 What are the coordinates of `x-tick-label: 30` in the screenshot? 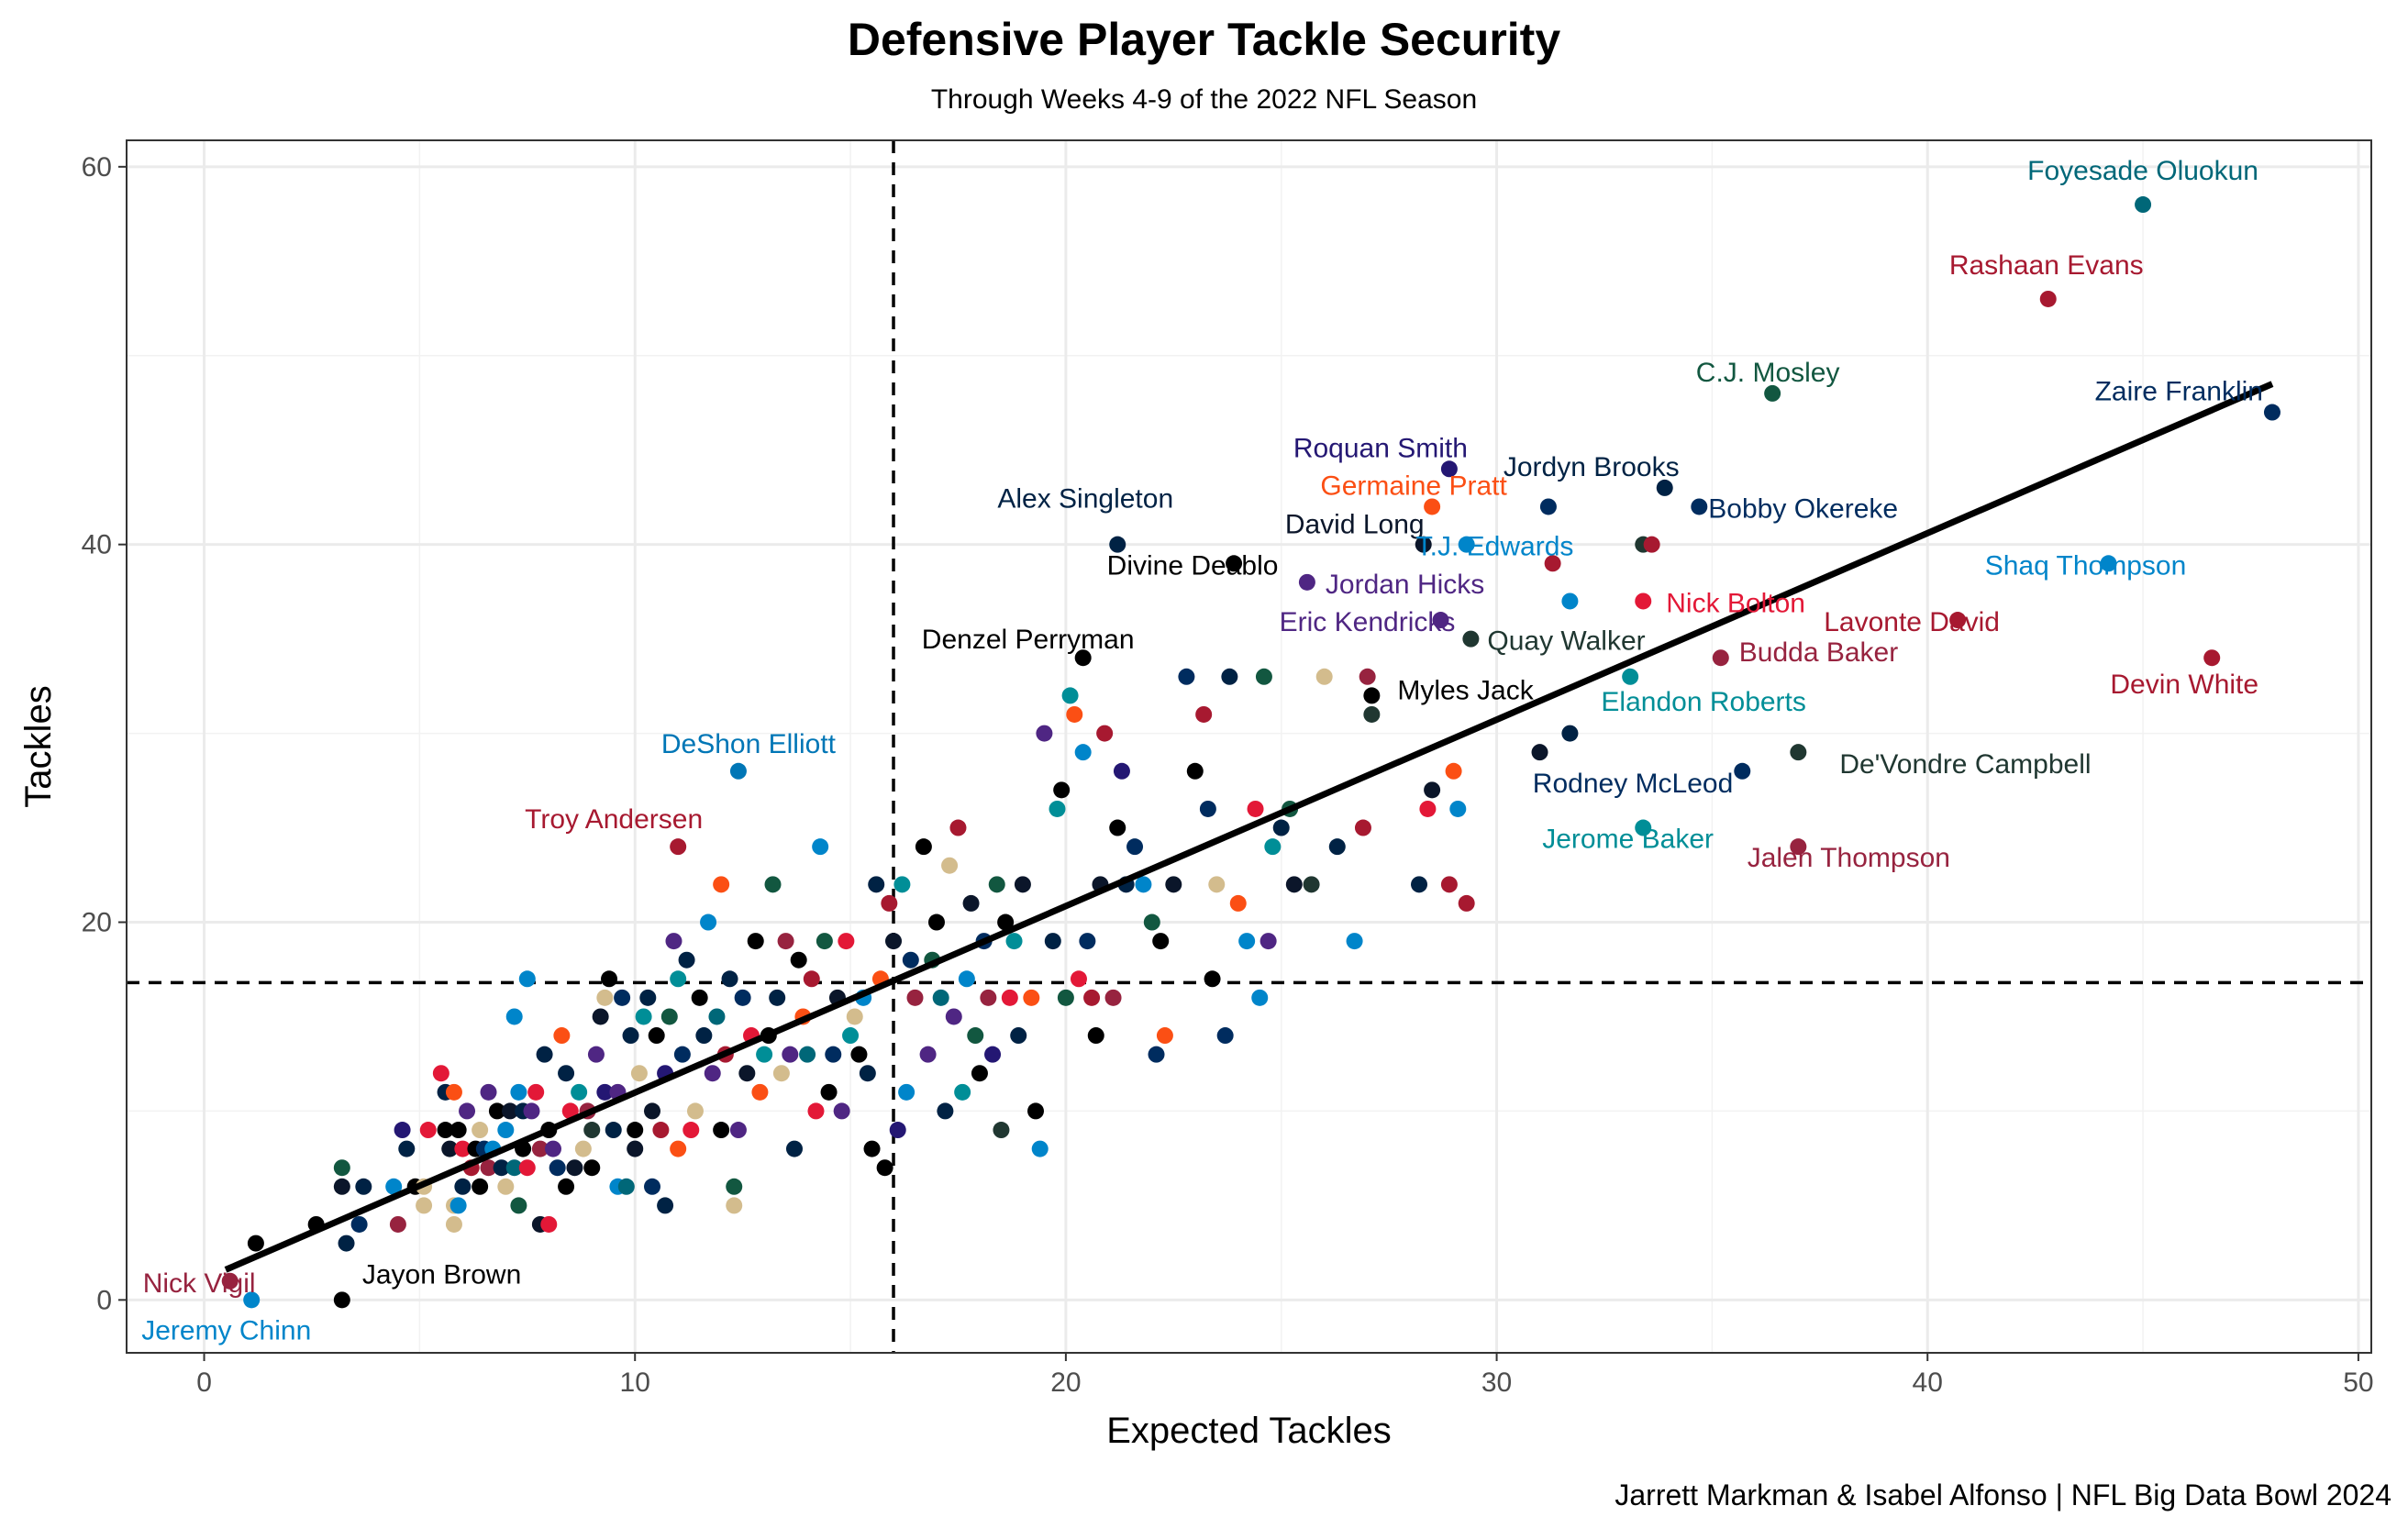 It's located at (1496, 1382).